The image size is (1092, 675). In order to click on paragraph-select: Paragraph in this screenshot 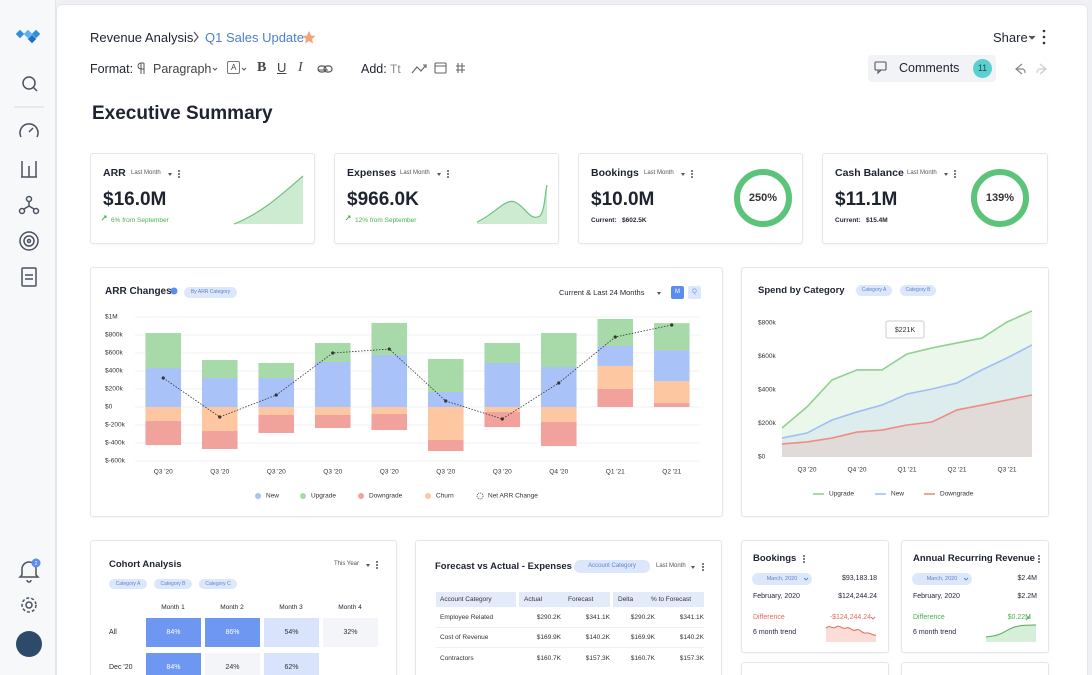, I will do `click(182, 69)`.